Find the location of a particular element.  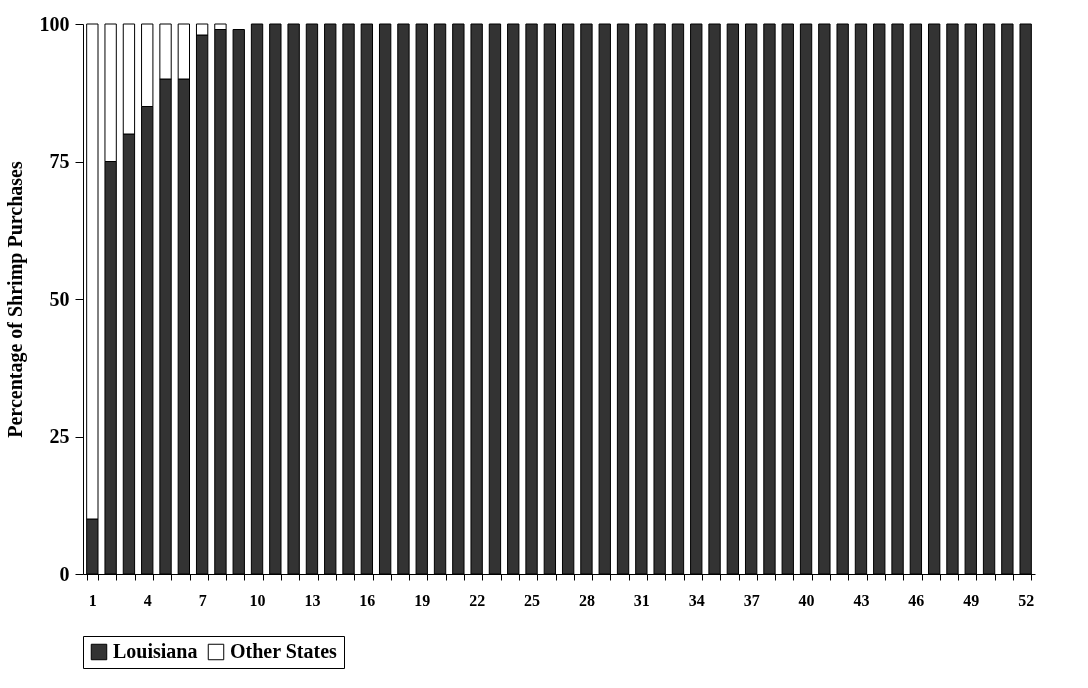

x-tick-label: 25 is located at coordinates (532, 600).